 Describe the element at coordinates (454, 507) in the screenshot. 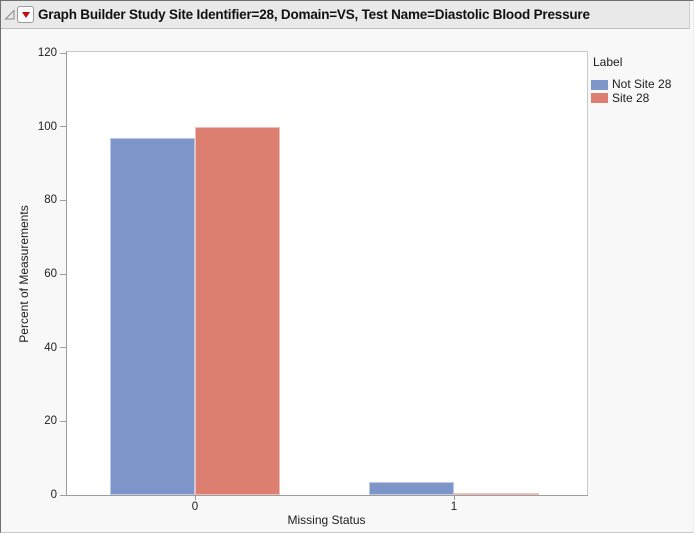

I see `x-tick-label: 1` at that location.